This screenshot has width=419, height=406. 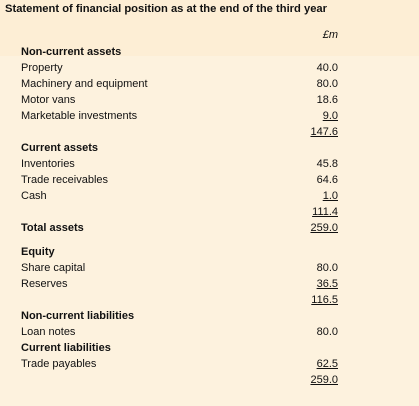 I want to click on line-item-value: 45.8, so click(x=327, y=164).